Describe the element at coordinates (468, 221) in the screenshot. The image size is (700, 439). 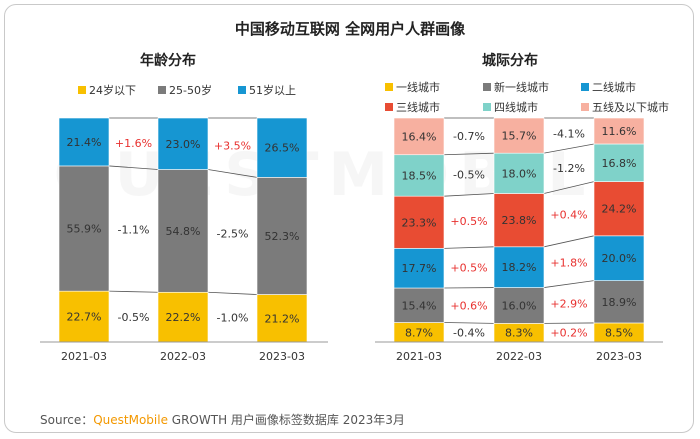
I see `change-label: +0.5%` at that location.